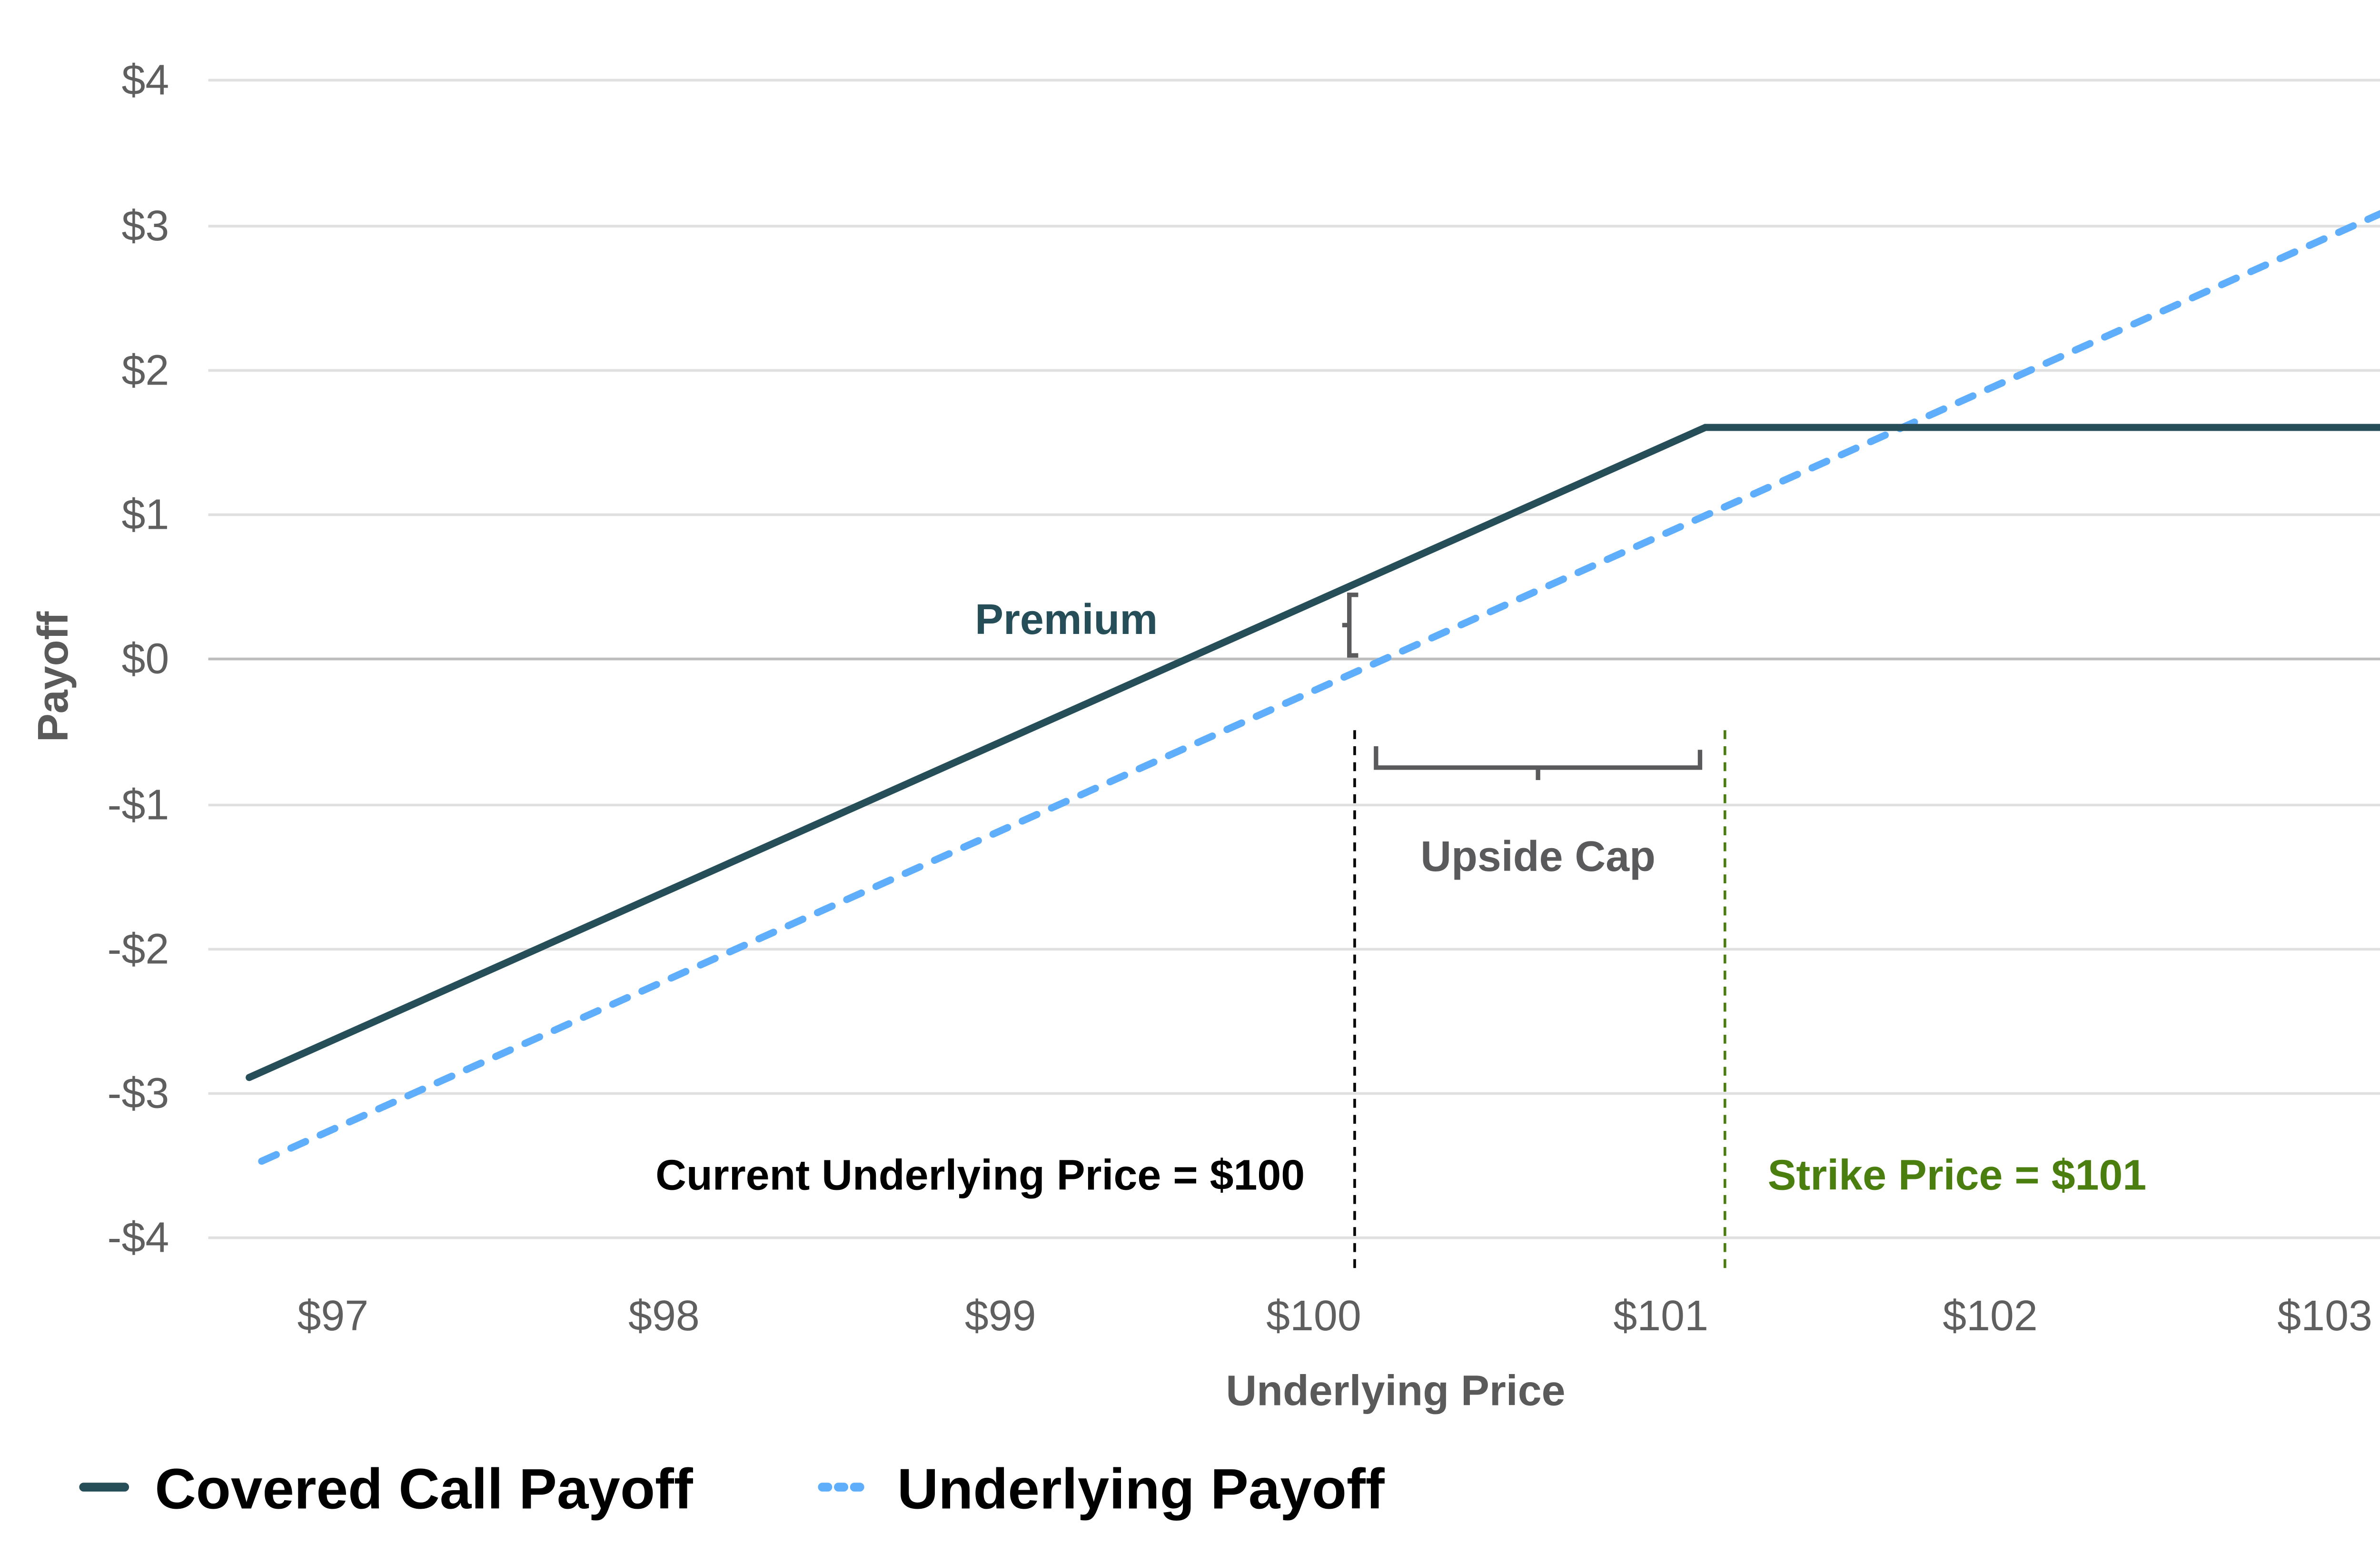  I want to click on x-axis-title: Underlying Price, so click(1395, 1391).